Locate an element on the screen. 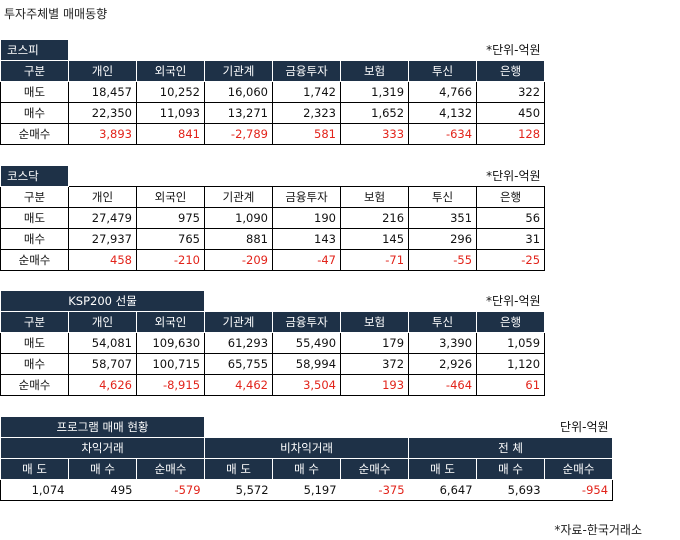 Image resolution: width=680 pixels, height=540 pixels. table-cell: 58,707 is located at coordinates (102, 364).